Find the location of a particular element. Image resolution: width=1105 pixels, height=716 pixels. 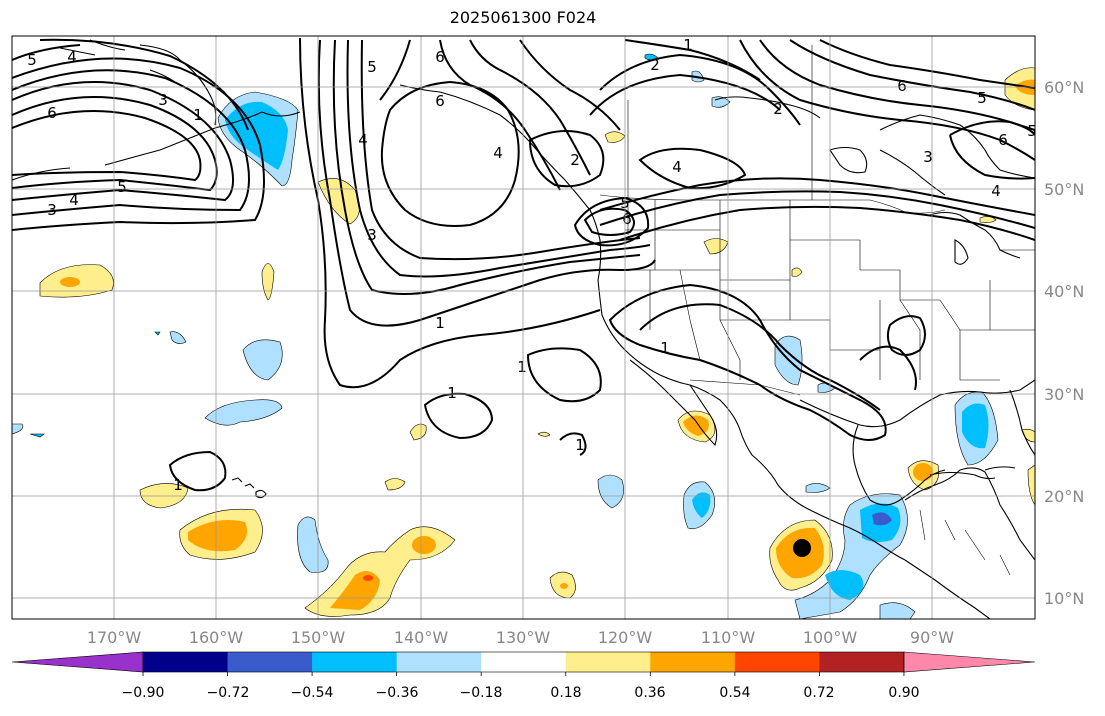

lon-label: 130°W is located at coordinates (523, 637).